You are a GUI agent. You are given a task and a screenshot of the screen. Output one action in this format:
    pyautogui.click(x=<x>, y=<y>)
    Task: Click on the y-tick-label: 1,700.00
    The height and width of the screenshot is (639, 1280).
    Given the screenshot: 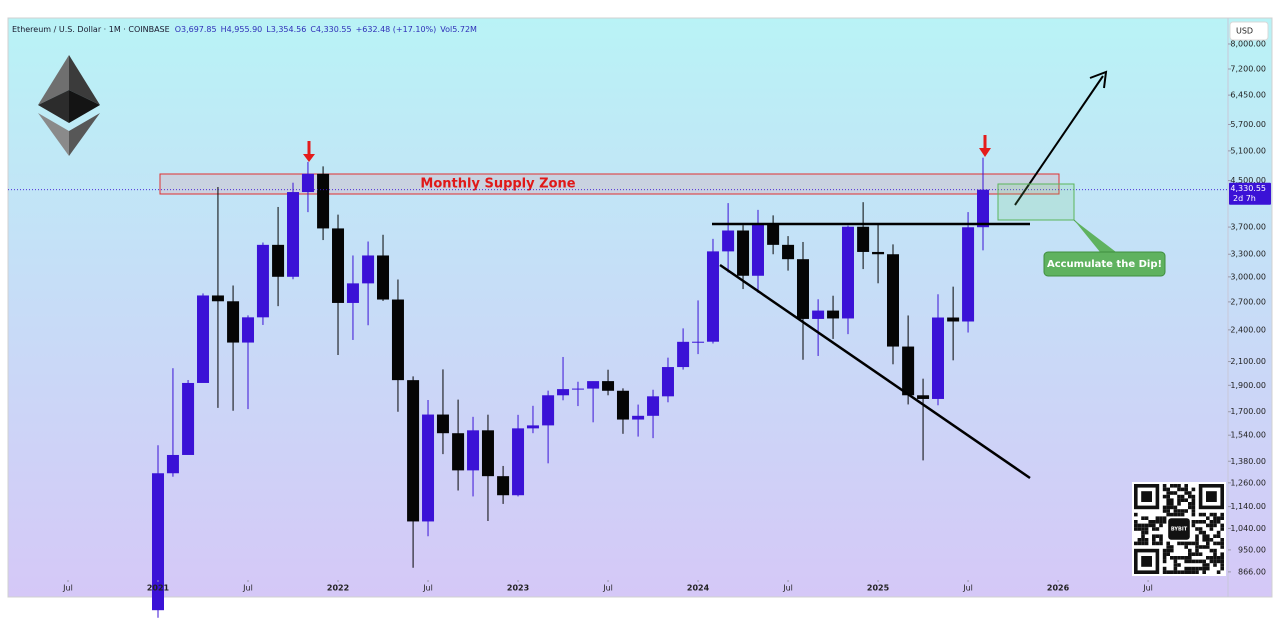 What is the action you would take?
    pyautogui.click(x=1248, y=411)
    